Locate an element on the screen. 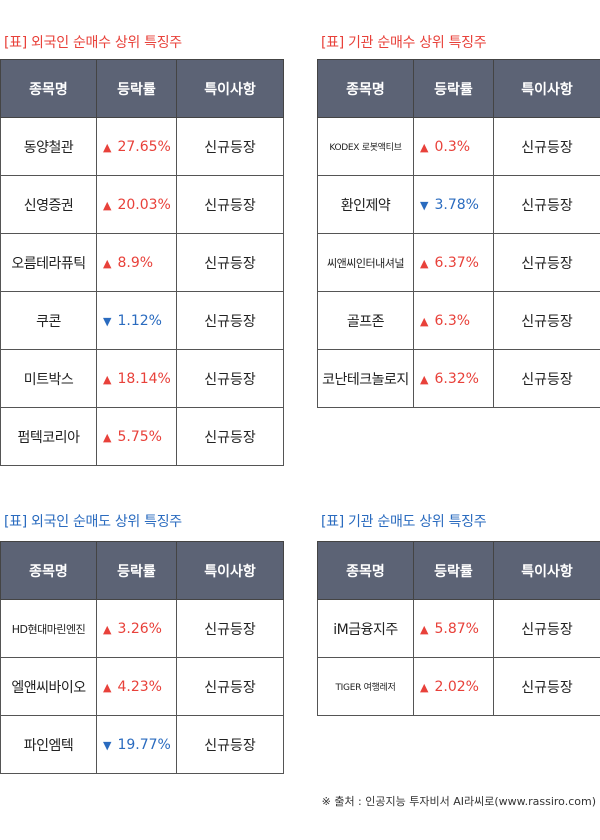 The image size is (600, 840). table-row: 오름테라퓨틱 ▲ 8.9% 신규등장 is located at coordinates (142, 262).